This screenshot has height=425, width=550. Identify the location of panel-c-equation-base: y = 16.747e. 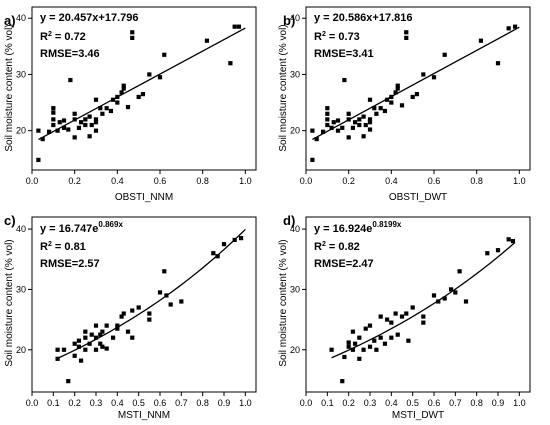
(69, 229).